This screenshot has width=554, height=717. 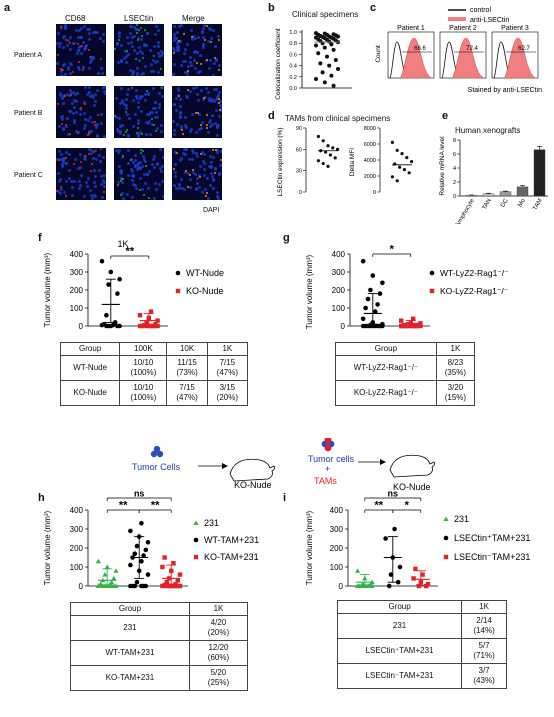 I want to click on legend-label: KO-TAM+231, so click(x=231, y=557).